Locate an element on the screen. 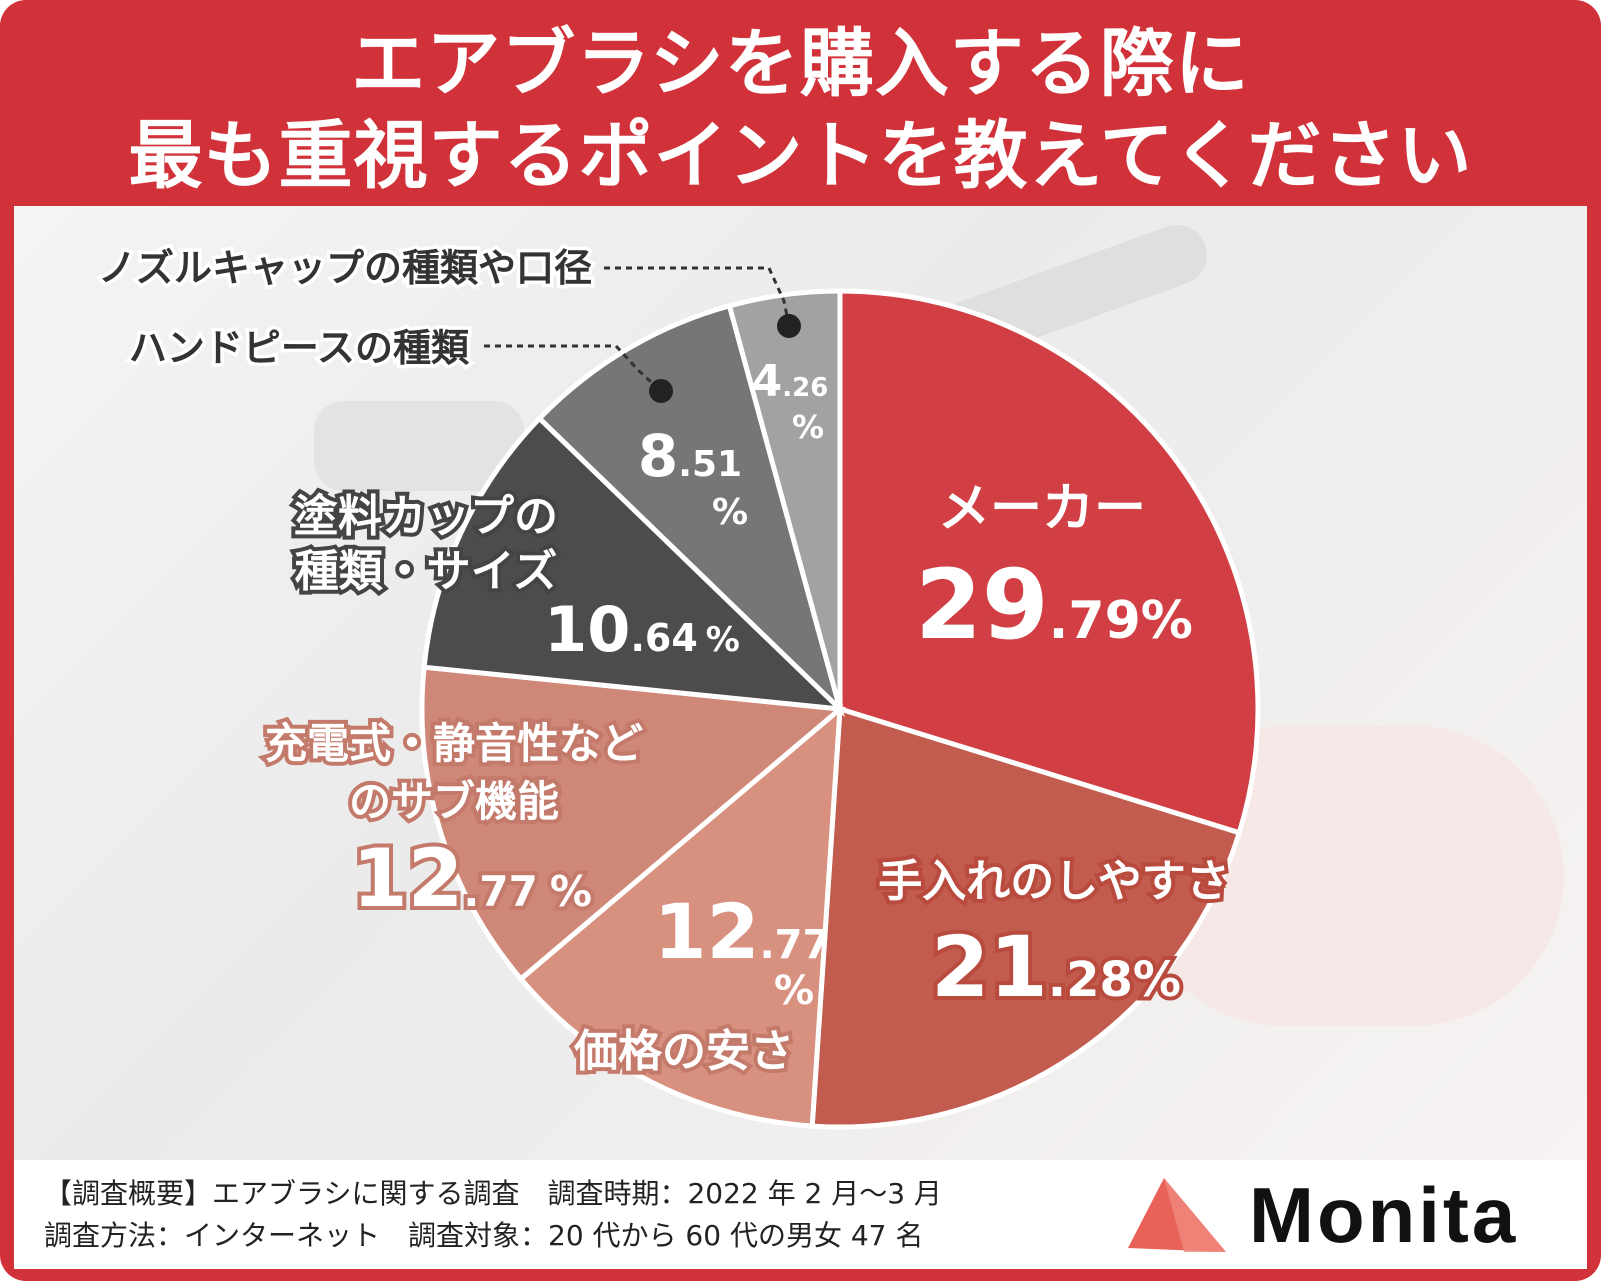 Image resolution: width=1601 pixels, height=1281 pixels. label-sub-line2: のサブ機能 is located at coordinates (454, 801).